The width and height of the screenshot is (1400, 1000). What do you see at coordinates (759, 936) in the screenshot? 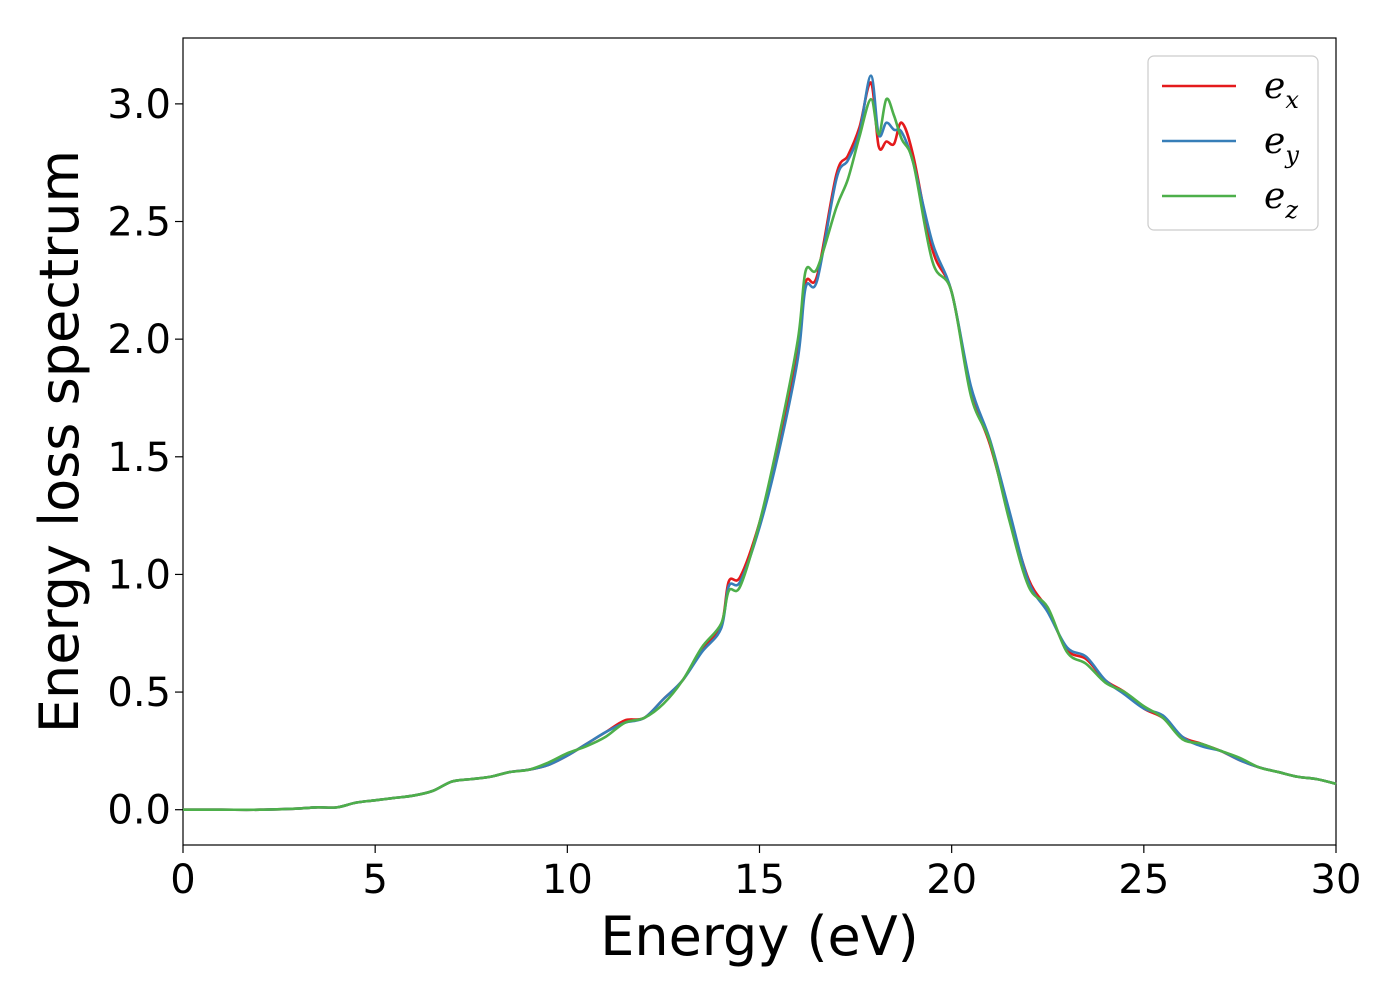
I see `x-axis-label: Energy (eV)` at bounding box center [759, 936].